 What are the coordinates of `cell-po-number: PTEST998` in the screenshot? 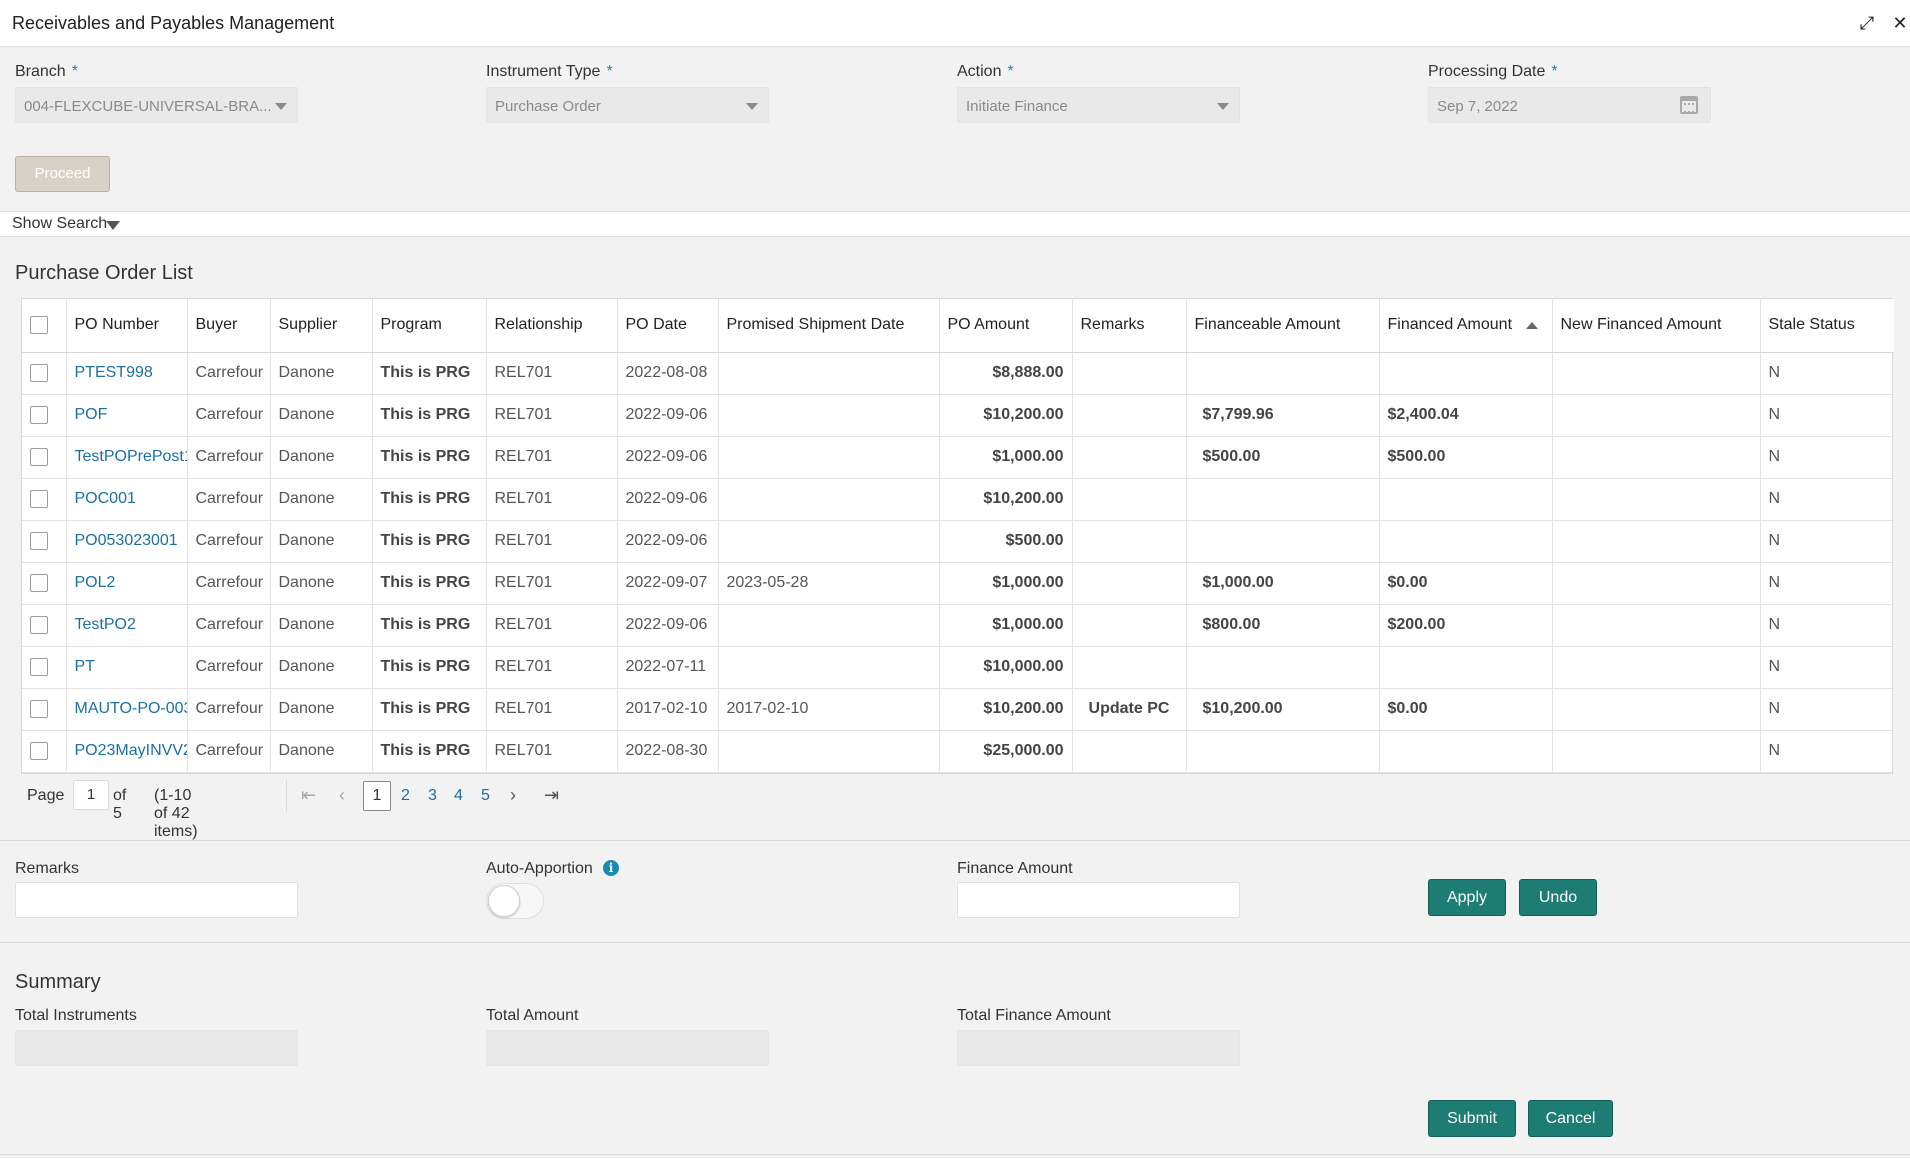 It's located at (127, 373).